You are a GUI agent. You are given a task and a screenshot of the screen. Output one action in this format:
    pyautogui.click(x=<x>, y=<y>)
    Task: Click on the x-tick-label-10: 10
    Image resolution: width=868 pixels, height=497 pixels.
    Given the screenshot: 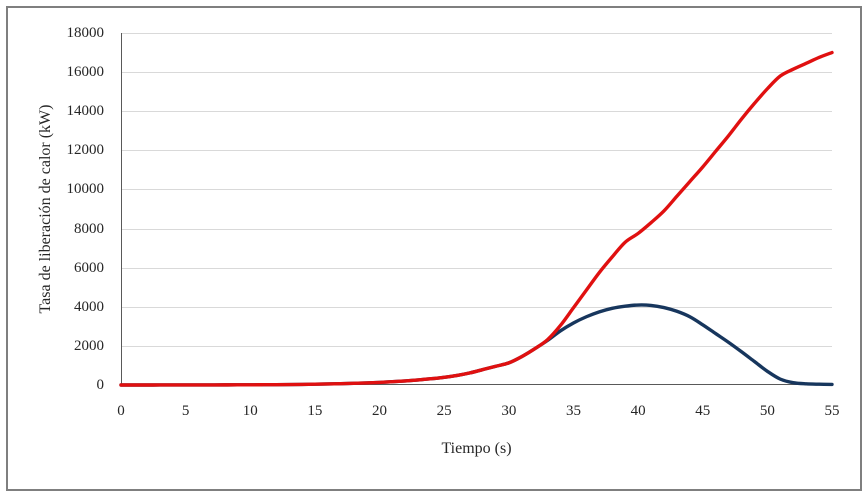 What is the action you would take?
    pyautogui.click(x=250, y=411)
    